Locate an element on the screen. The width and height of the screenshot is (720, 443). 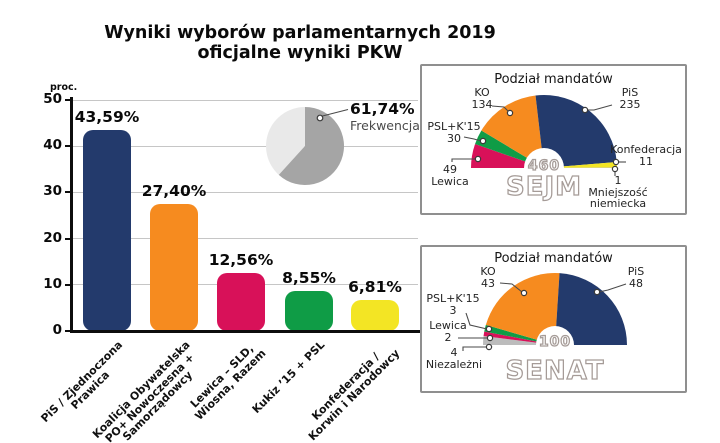
pie-slice-turnout is located at coordinates (311, 146).